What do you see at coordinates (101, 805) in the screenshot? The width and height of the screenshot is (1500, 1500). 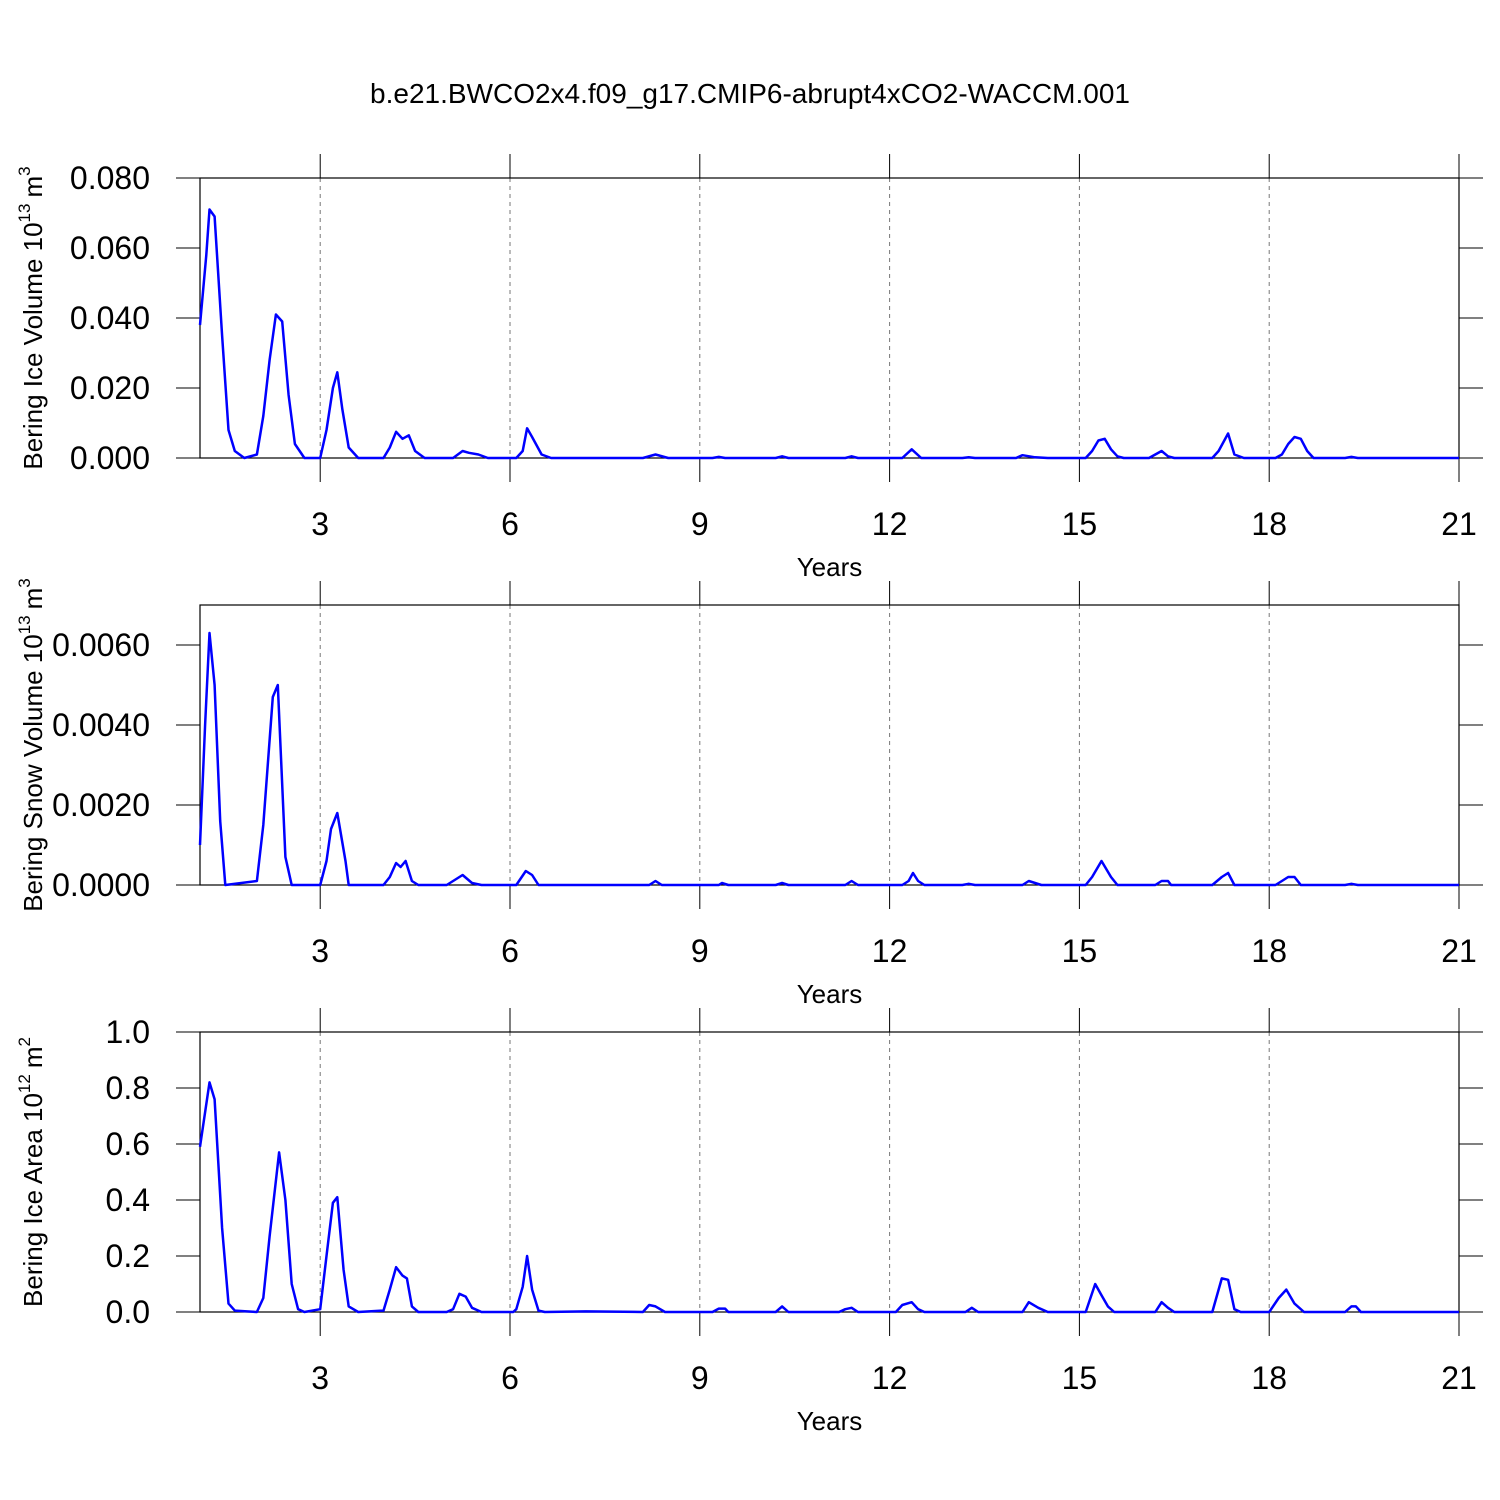 I see `y-tick-label: 0.0020` at bounding box center [101, 805].